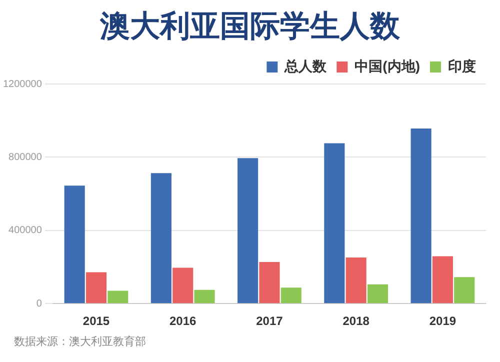 This screenshot has width=500, height=362. Describe the element at coordinates (462, 66) in the screenshot. I see `legend-label: 印度` at that location.